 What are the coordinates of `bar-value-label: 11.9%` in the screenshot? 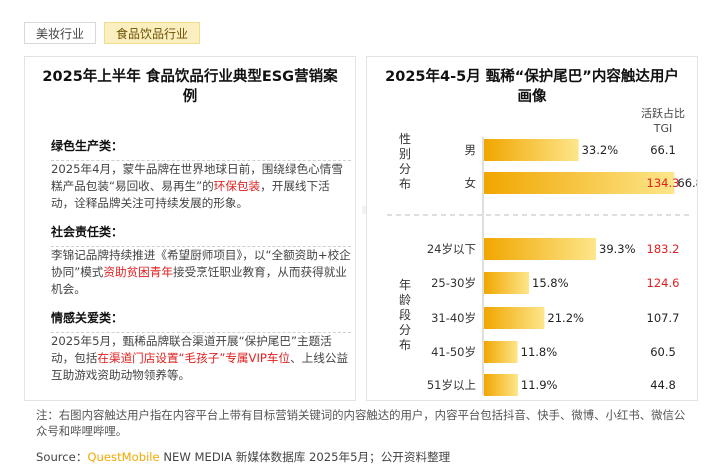 It's located at (539, 385).